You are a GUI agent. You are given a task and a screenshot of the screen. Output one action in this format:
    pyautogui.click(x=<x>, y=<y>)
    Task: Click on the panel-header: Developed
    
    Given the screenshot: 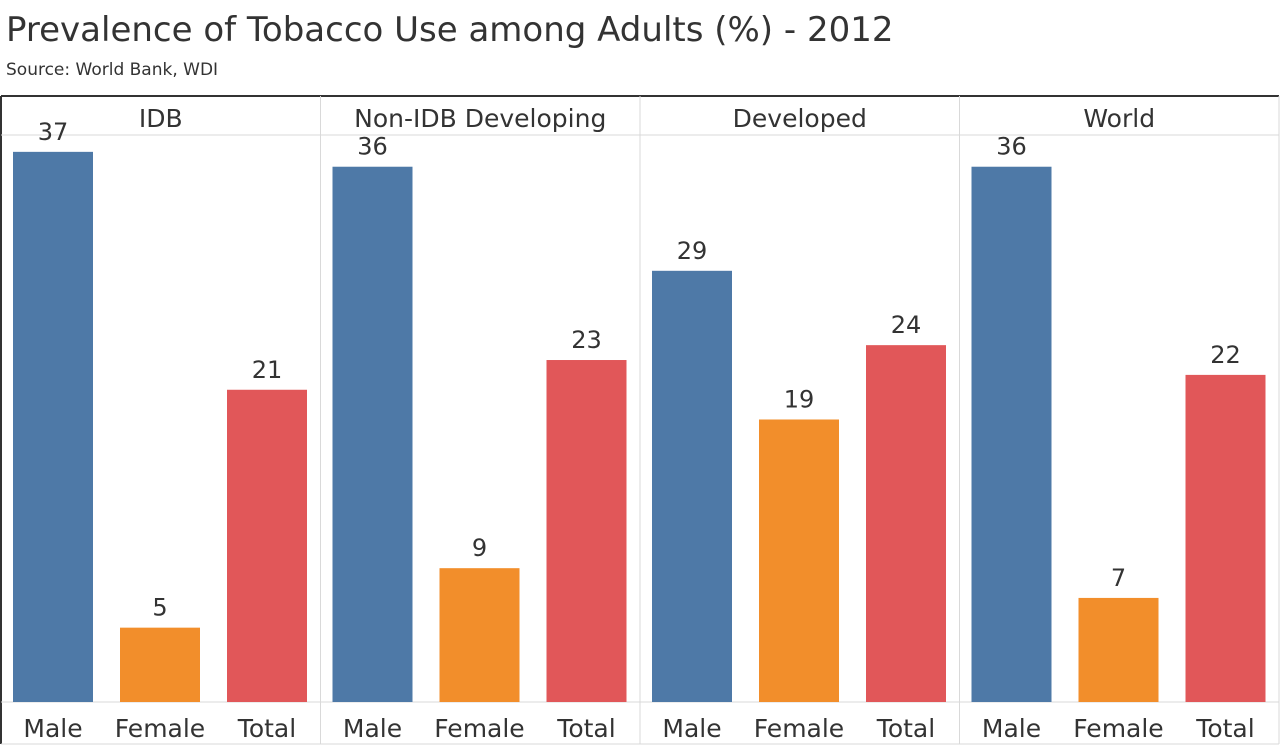 What is the action you would take?
    pyautogui.click(x=800, y=118)
    